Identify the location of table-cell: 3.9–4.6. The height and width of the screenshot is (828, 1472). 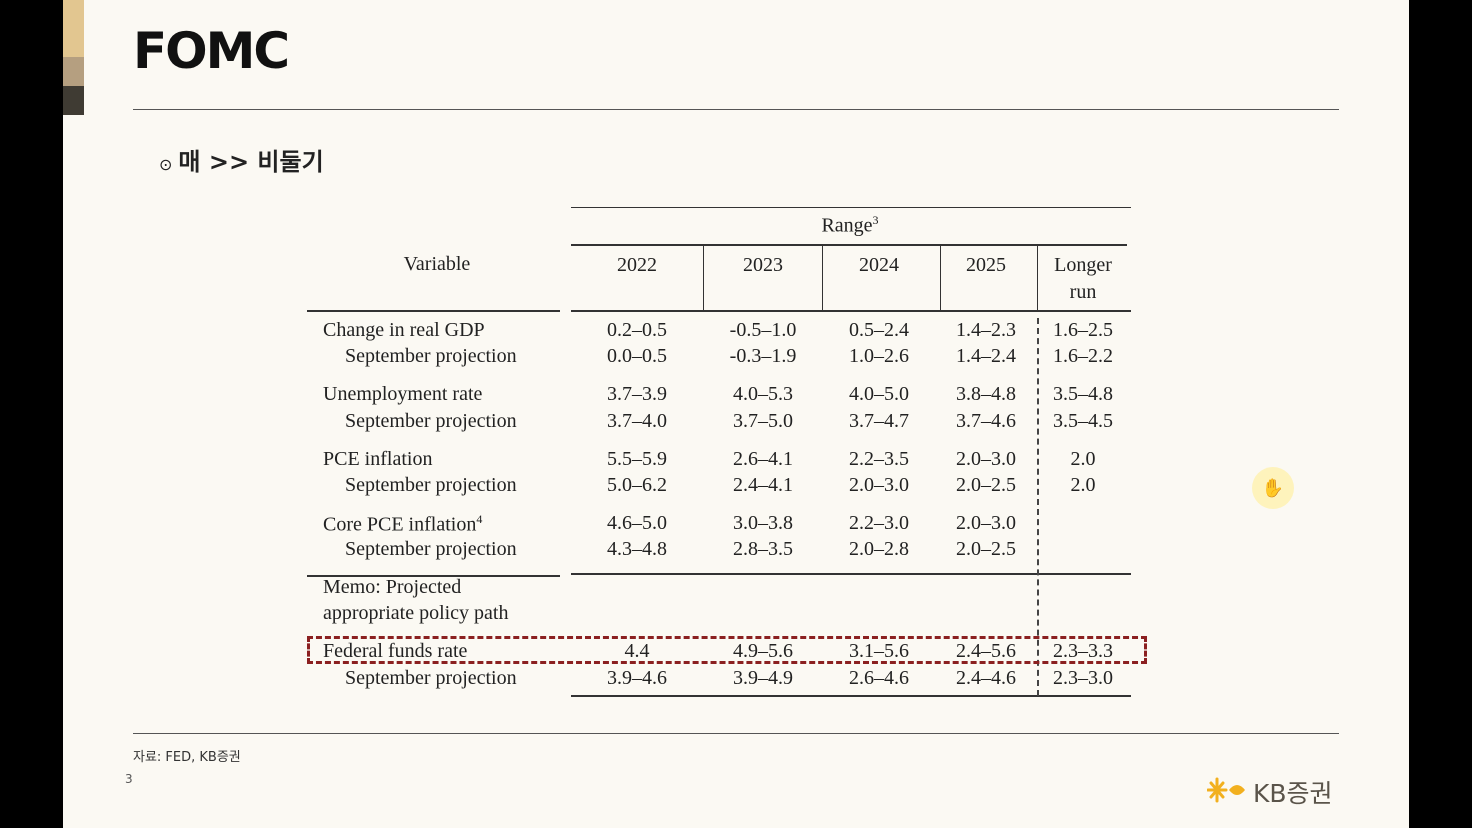
(637, 678).